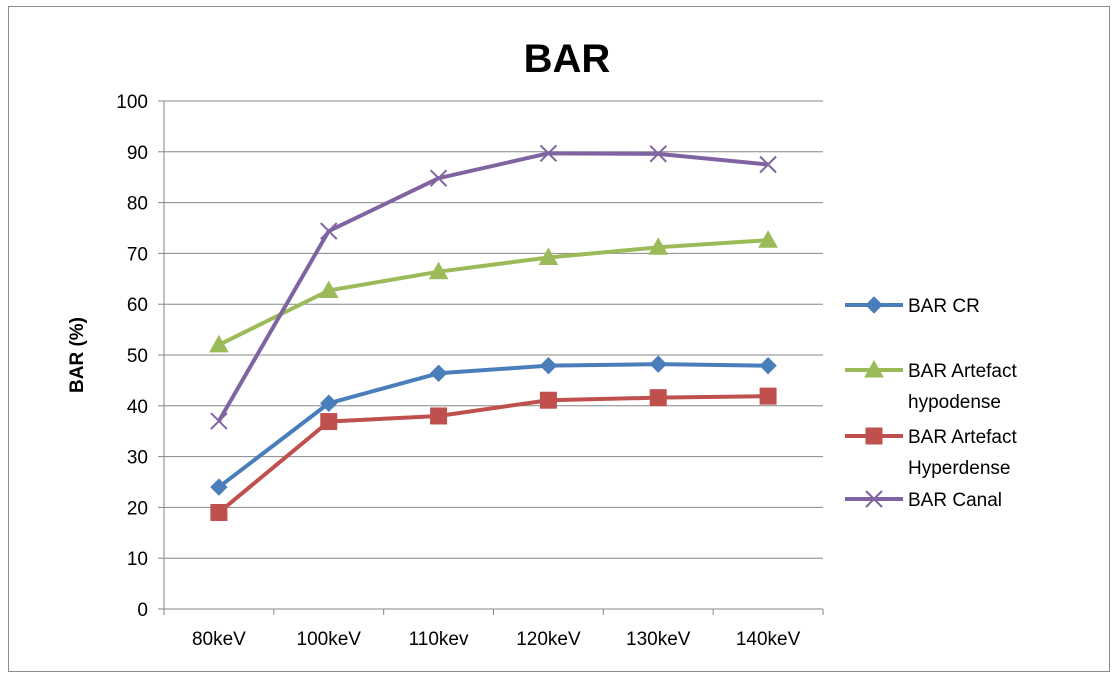 The width and height of the screenshot is (1120, 680). What do you see at coordinates (931, 453) in the screenshot?
I see `legend-item-2: BAR Artefact Hyperdense` at bounding box center [931, 453].